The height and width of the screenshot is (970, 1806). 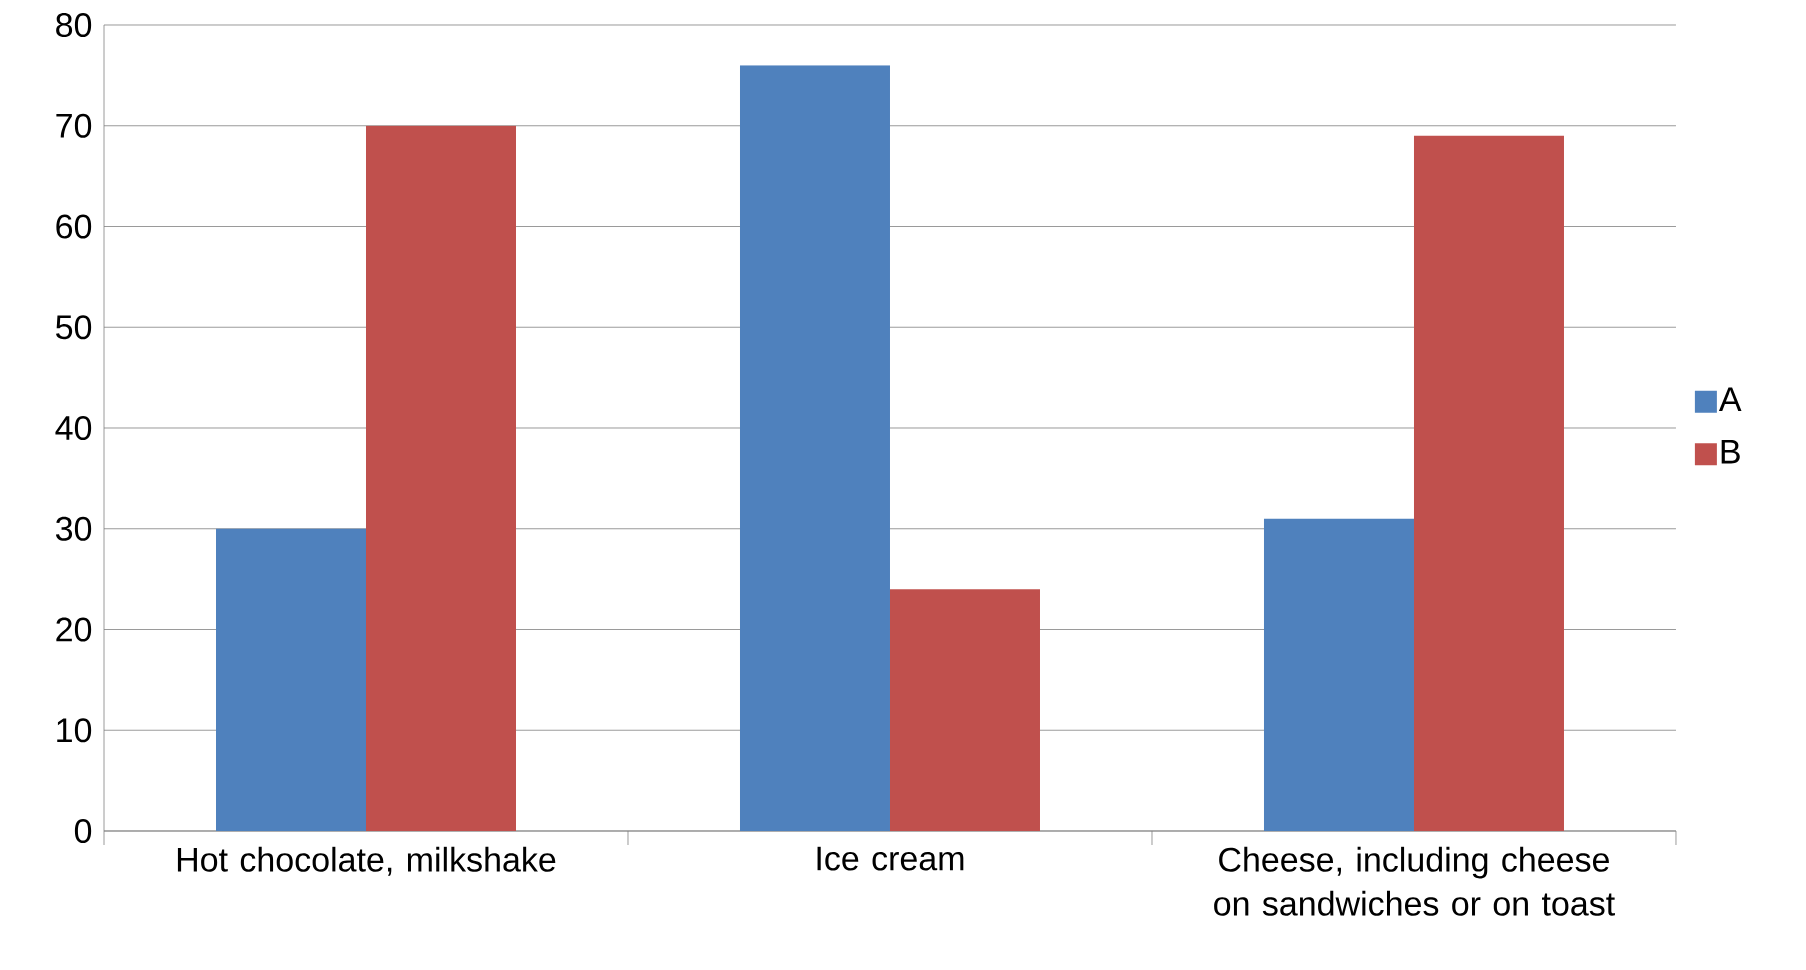 What do you see at coordinates (73, 428) in the screenshot?
I see `y-tick-label: 40` at bounding box center [73, 428].